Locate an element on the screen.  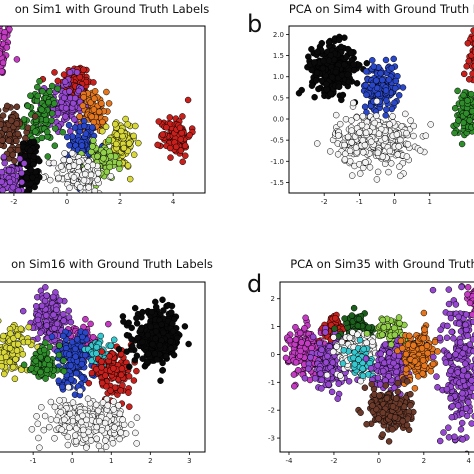
y-tick-label: 0.0 is located at coordinates (278, 120).